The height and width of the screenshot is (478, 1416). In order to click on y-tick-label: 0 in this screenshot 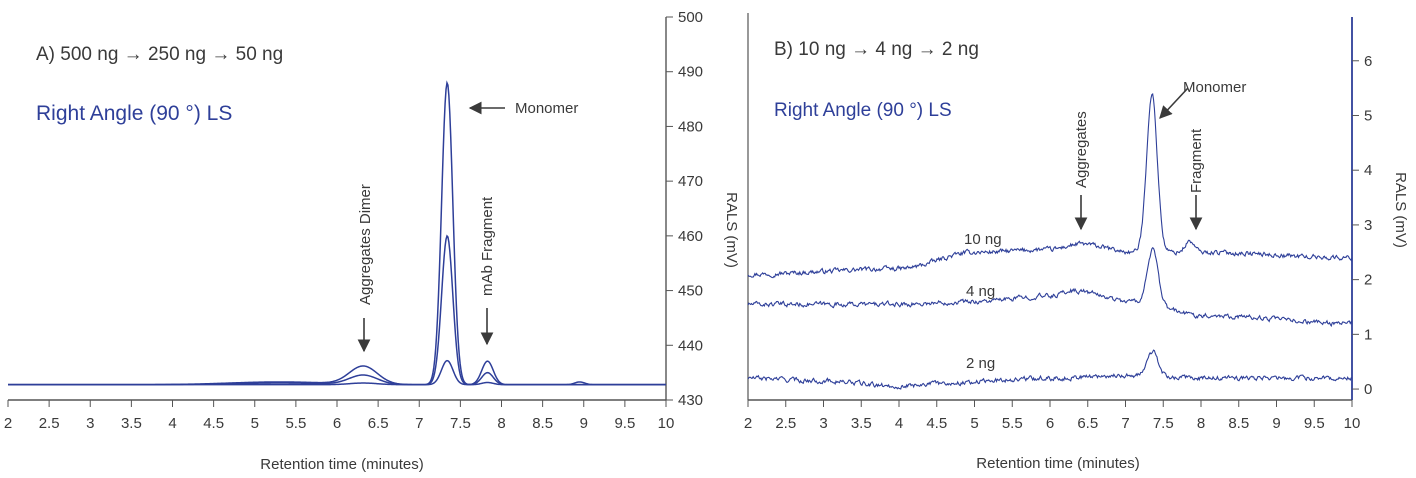, I will do `click(1368, 389)`.